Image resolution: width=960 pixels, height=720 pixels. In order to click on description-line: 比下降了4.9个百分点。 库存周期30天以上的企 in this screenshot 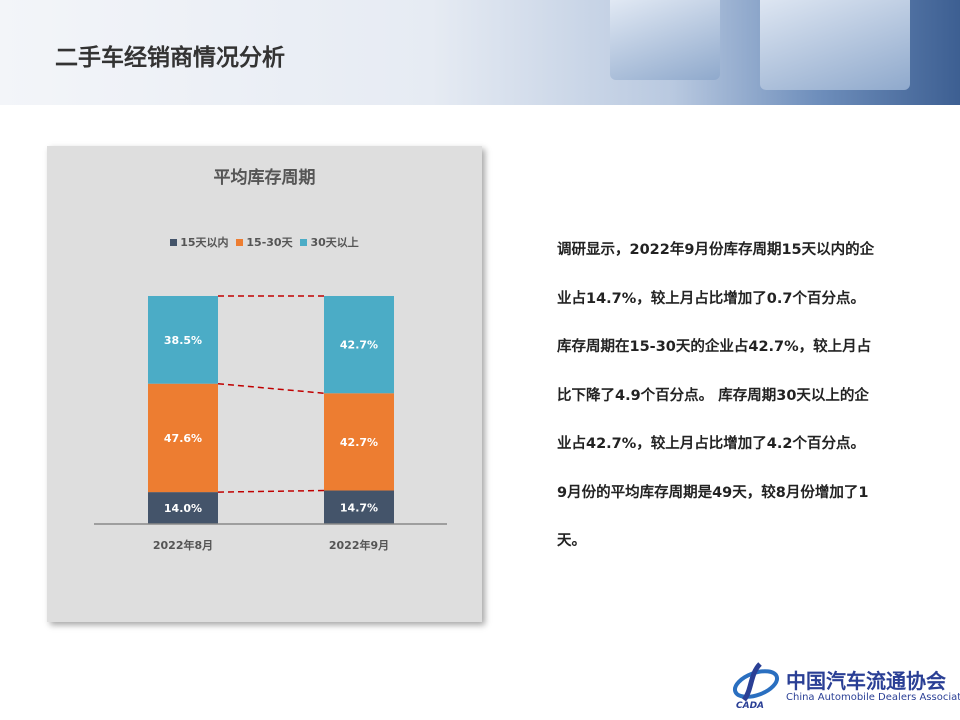, I will do `click(713, 395)`.